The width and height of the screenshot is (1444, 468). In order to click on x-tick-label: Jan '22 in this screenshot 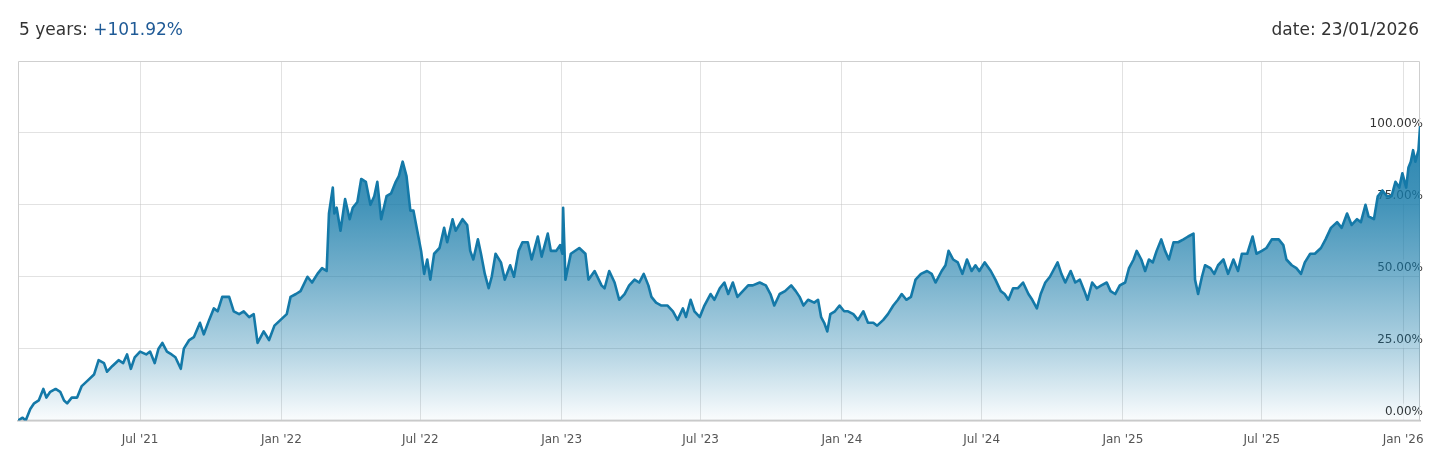, I will do `click(280, 438)`.